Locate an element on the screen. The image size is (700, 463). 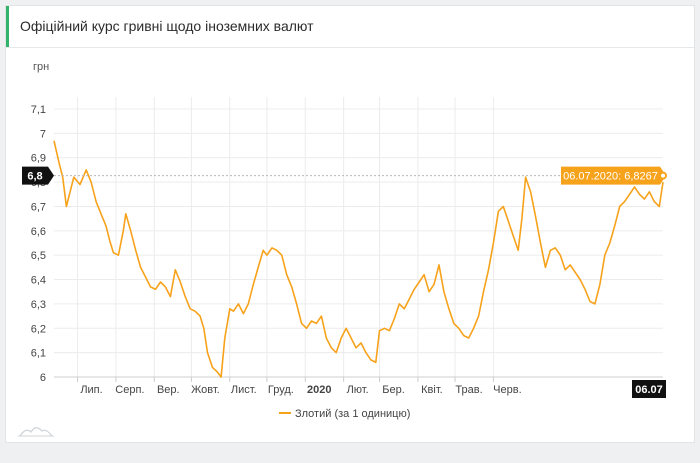
y-tick-label: 6,1 is located at coordinates (38, 354).